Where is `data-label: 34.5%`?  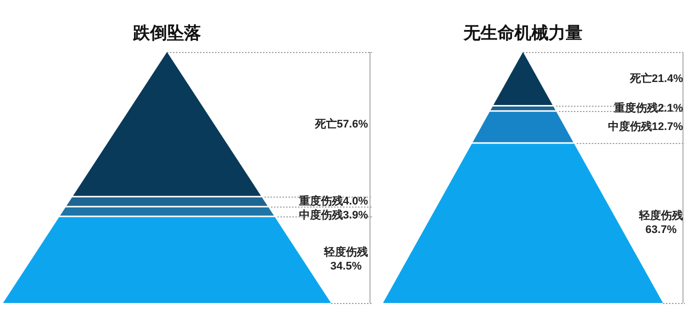
data-label: 34.5% is located at coordinates (346, 266).